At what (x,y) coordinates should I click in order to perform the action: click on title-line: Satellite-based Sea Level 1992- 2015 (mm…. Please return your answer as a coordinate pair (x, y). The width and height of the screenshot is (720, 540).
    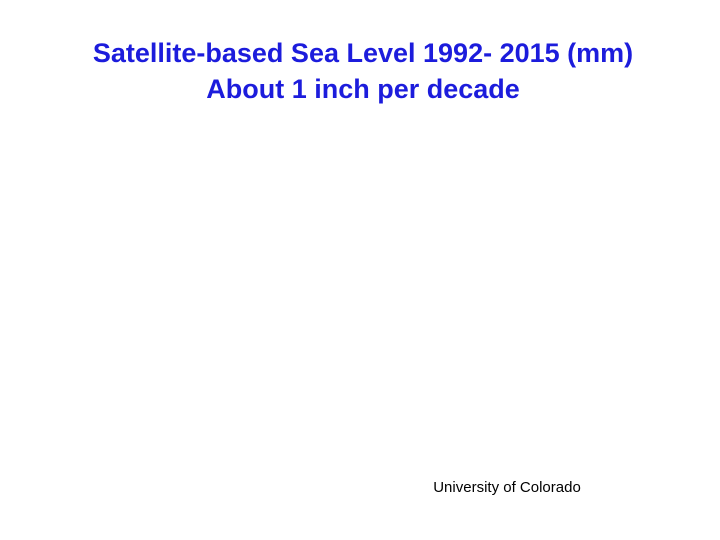
    Looking at the image, I should click on (363, 53).